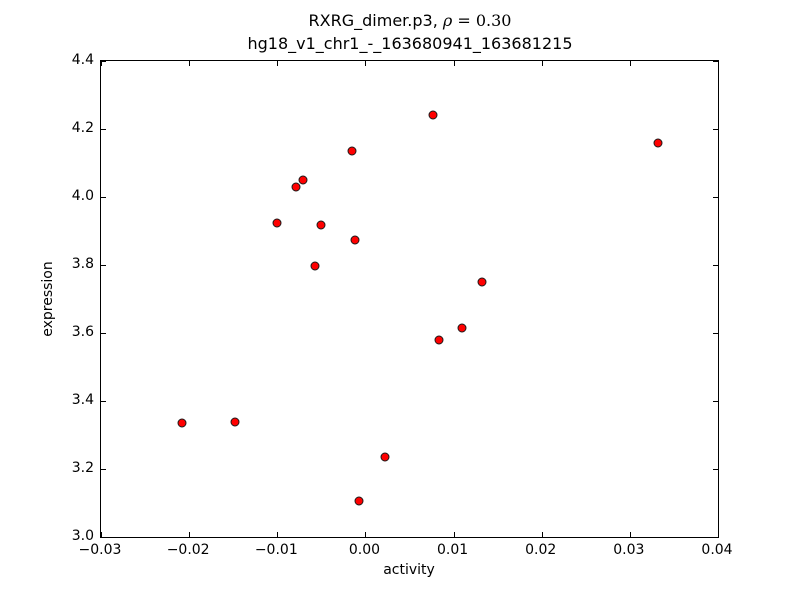 The image size is (800, 600). Describe the element at coordinates (82, 468) in the screenshot. I see `y-tick-label: 3.2` at that location.